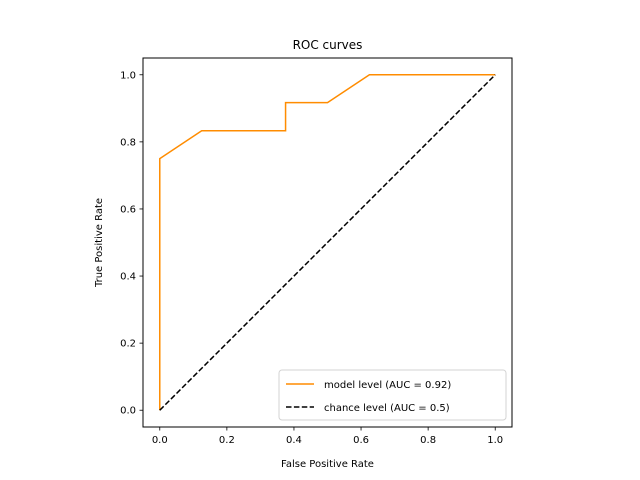 This screenshot has width=640, height=480. I want to click on y-tick-label: 0.4, so click(128, 277).